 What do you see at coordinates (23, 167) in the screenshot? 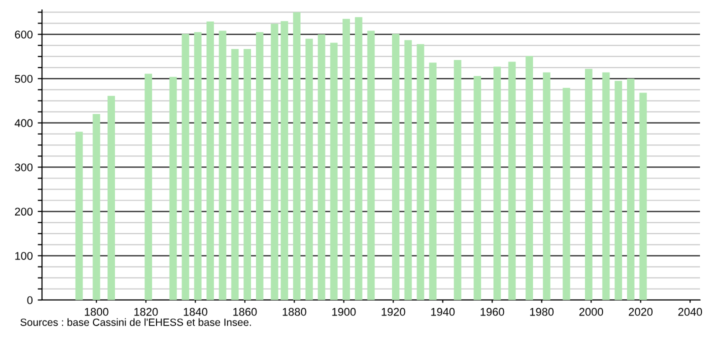
I see `y-tick-label: 300` at bounding box center [23, 167].